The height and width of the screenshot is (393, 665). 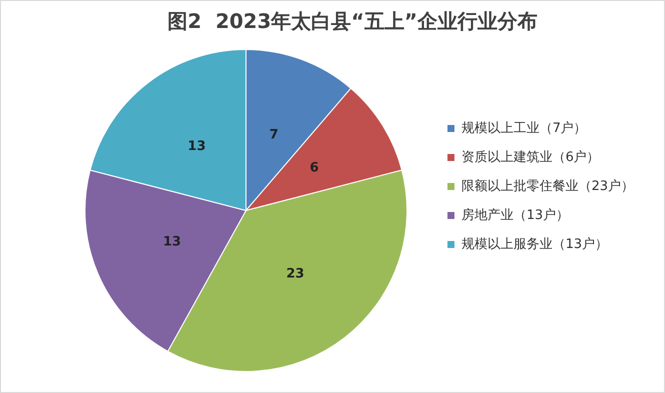 I want to click on data-label: 6, so click(x=314, y=168).